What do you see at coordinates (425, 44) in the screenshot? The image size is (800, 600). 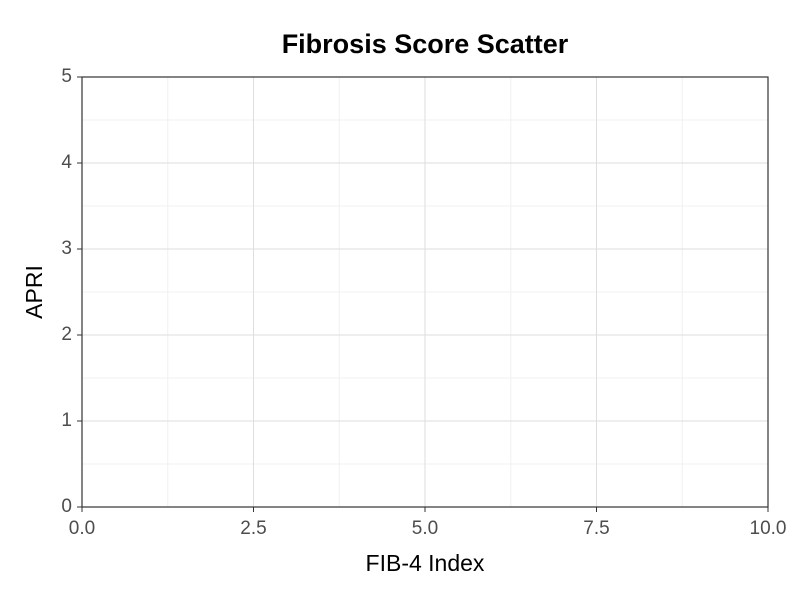 I see `chart-title: Fibrosis Score Scatter` at bounding box center [425, 44].